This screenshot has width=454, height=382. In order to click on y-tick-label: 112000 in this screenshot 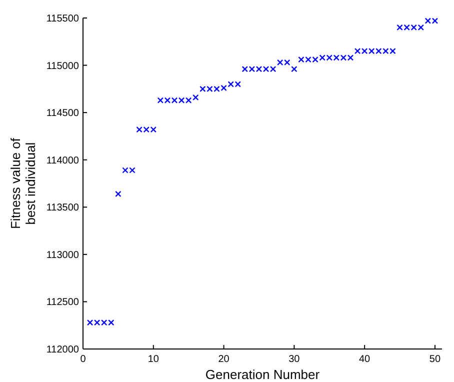, I will do `click(63, 350)`.